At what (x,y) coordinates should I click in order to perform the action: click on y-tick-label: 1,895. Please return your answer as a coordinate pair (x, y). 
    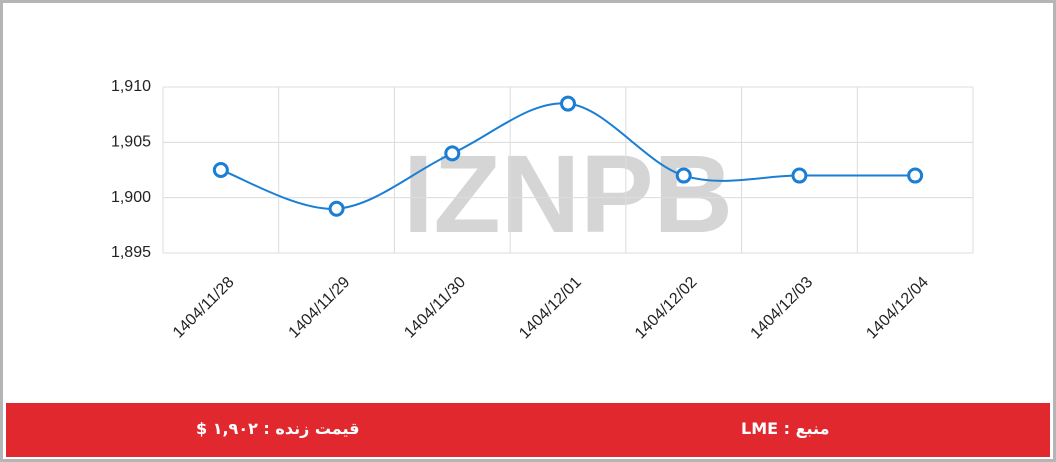
    Looking at the image, I should click on (131, 252).